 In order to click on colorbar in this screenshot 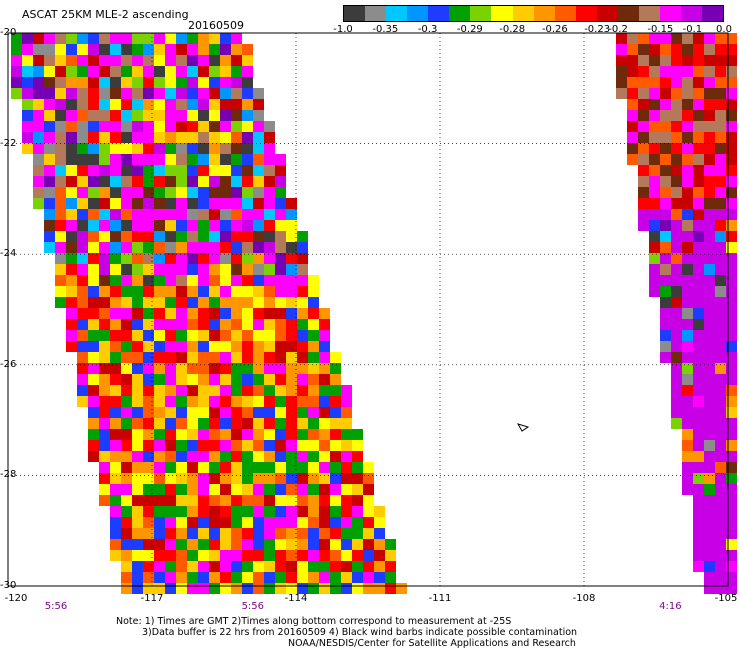, I will do `click(533, 13)`.